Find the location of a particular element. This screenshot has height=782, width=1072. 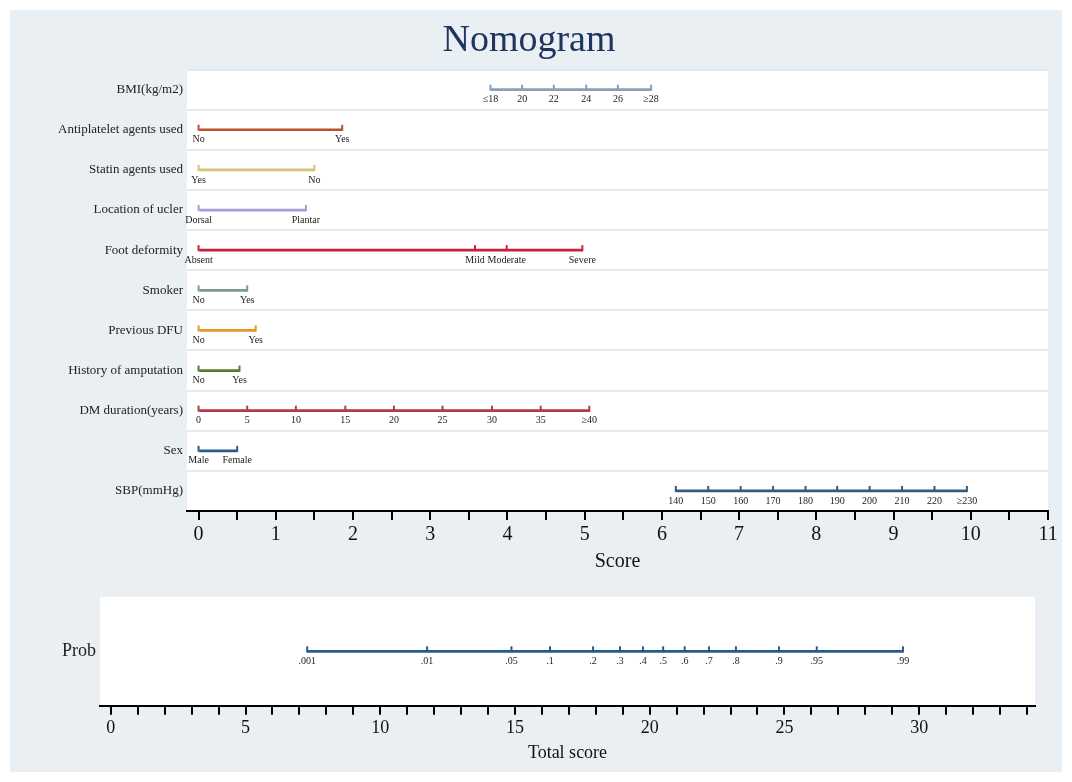

chart-title: Nomogram is located at coordinates (529, 37).